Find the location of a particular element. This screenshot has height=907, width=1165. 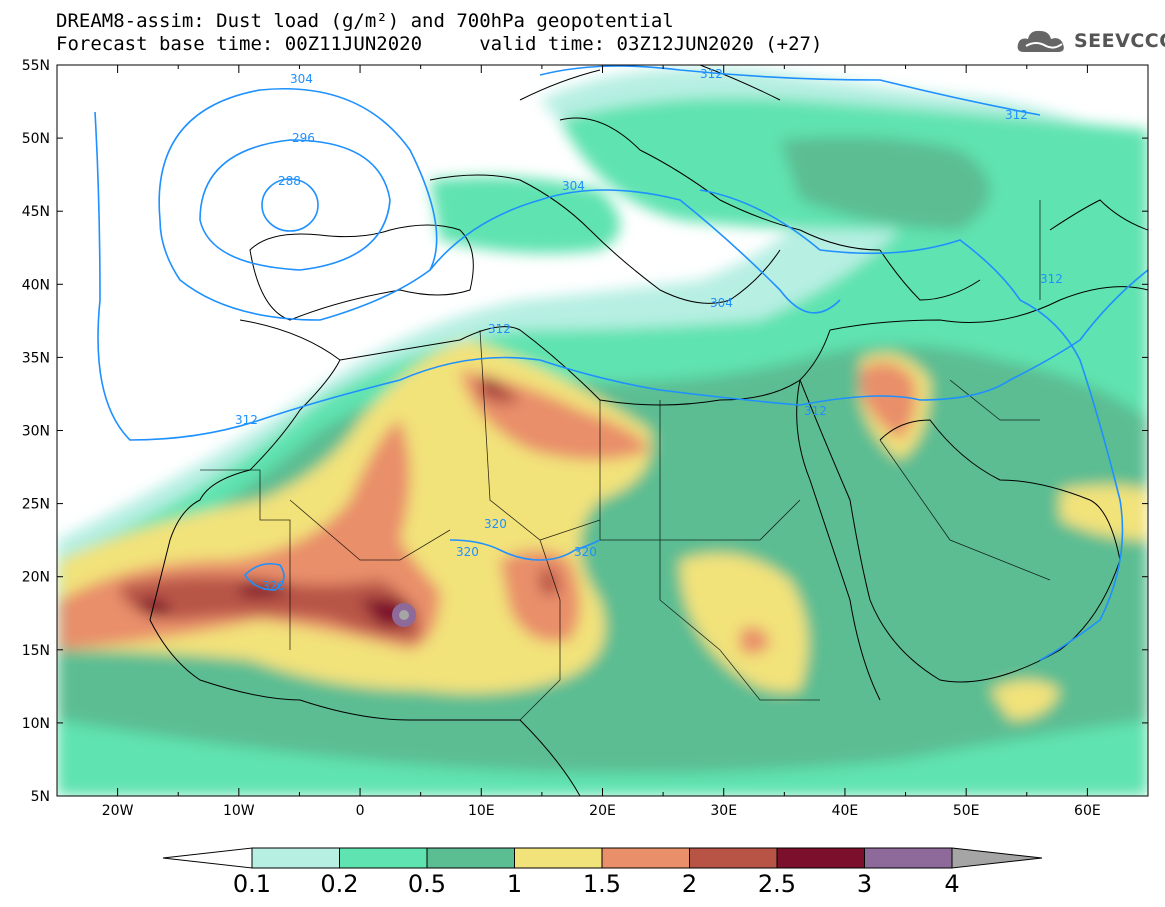

colorbar-label: 0.2 is located at coordinates (339, 884).